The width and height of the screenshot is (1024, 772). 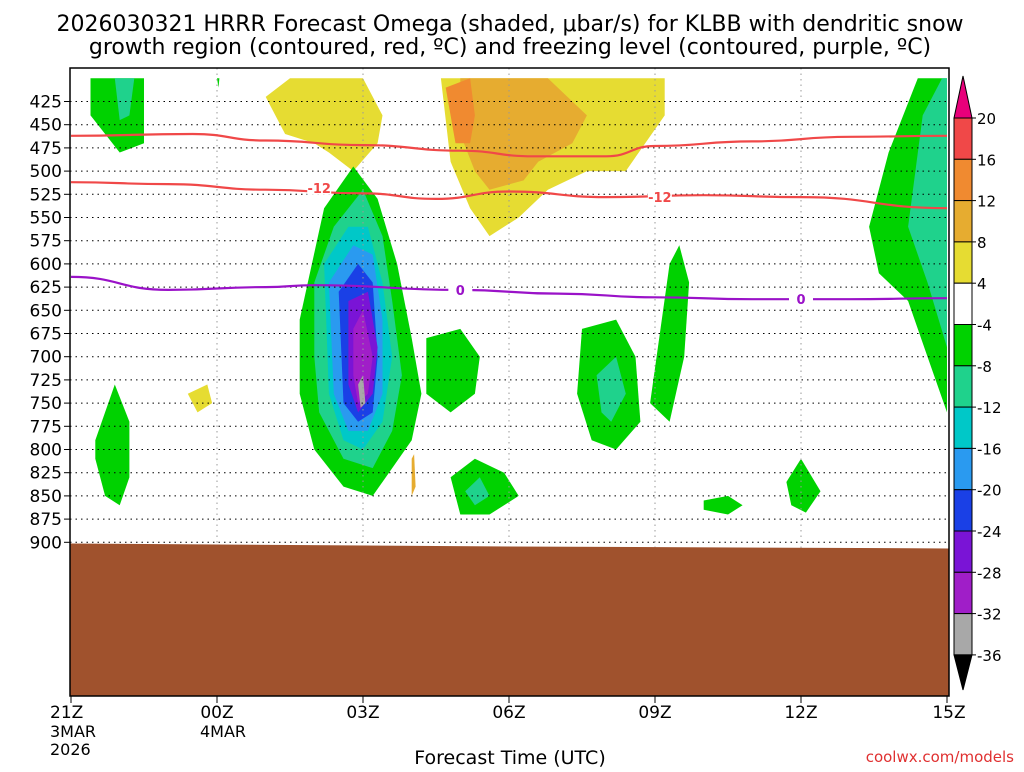 I want to click on y-tick-label-725: 725, so click(x=46, y=381).